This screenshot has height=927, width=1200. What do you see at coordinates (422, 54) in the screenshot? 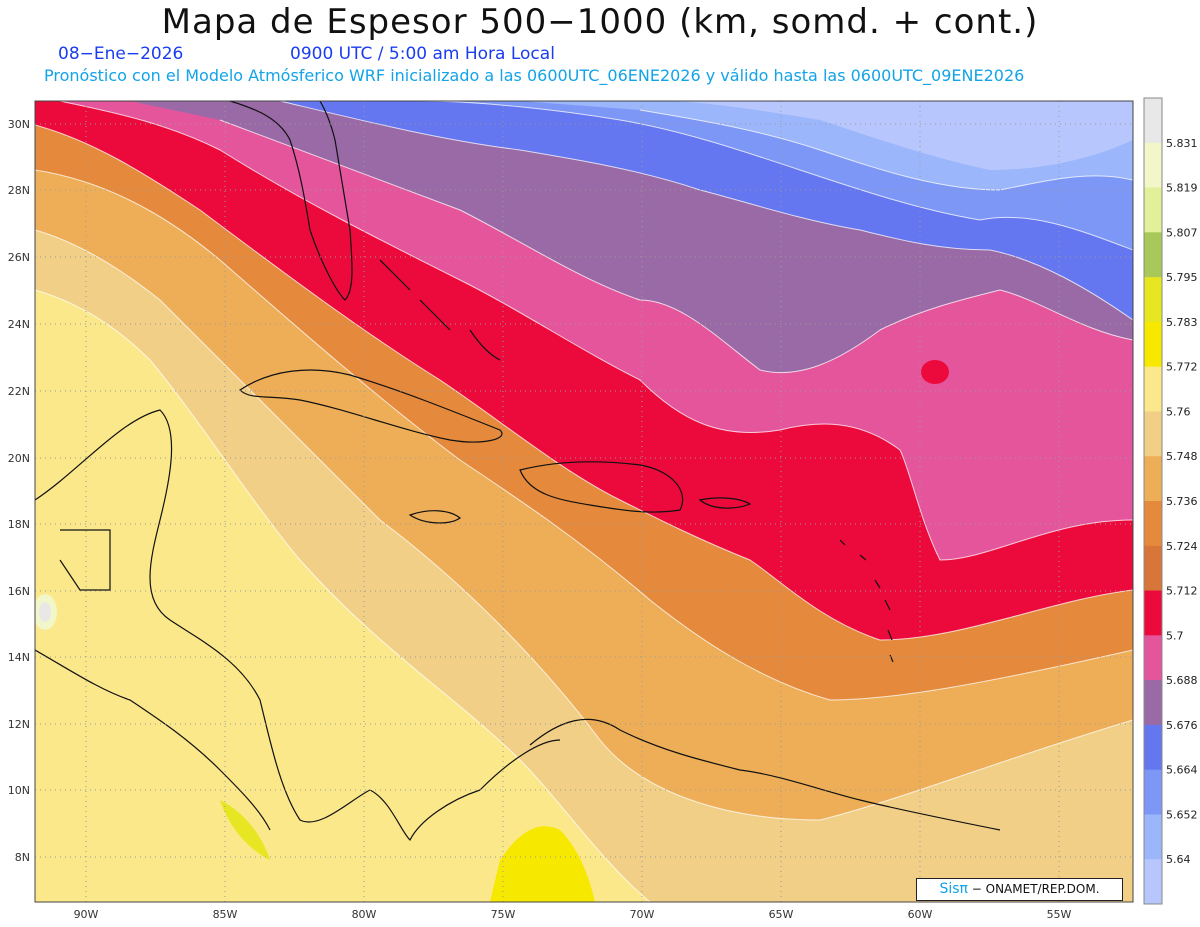
I see `forecast-time: 0900 UTC / 5:00 am Hora Local` at bounding box center [422, 54].